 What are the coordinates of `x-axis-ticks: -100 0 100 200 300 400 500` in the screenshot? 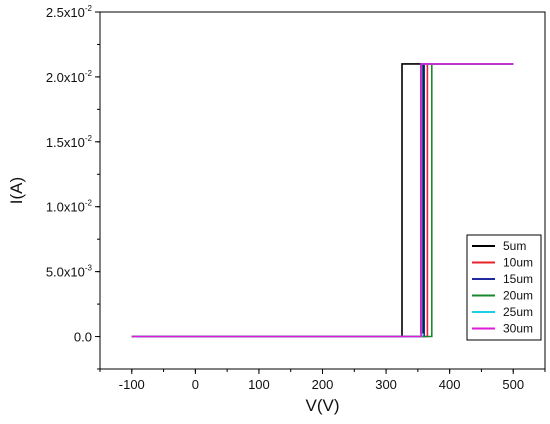 It's located at (322, 380).